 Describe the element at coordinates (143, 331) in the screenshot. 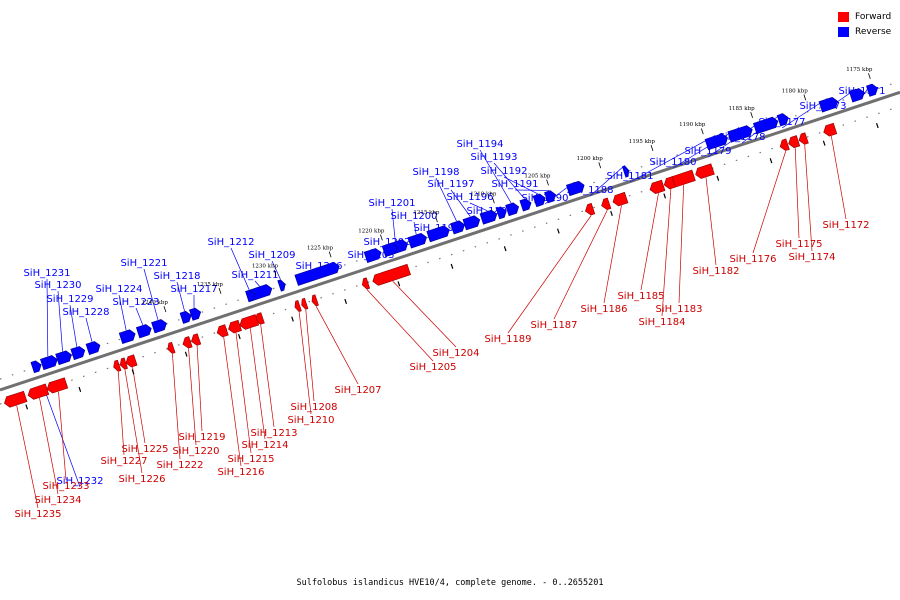

I see `SiH_1223-arrow` at that location.